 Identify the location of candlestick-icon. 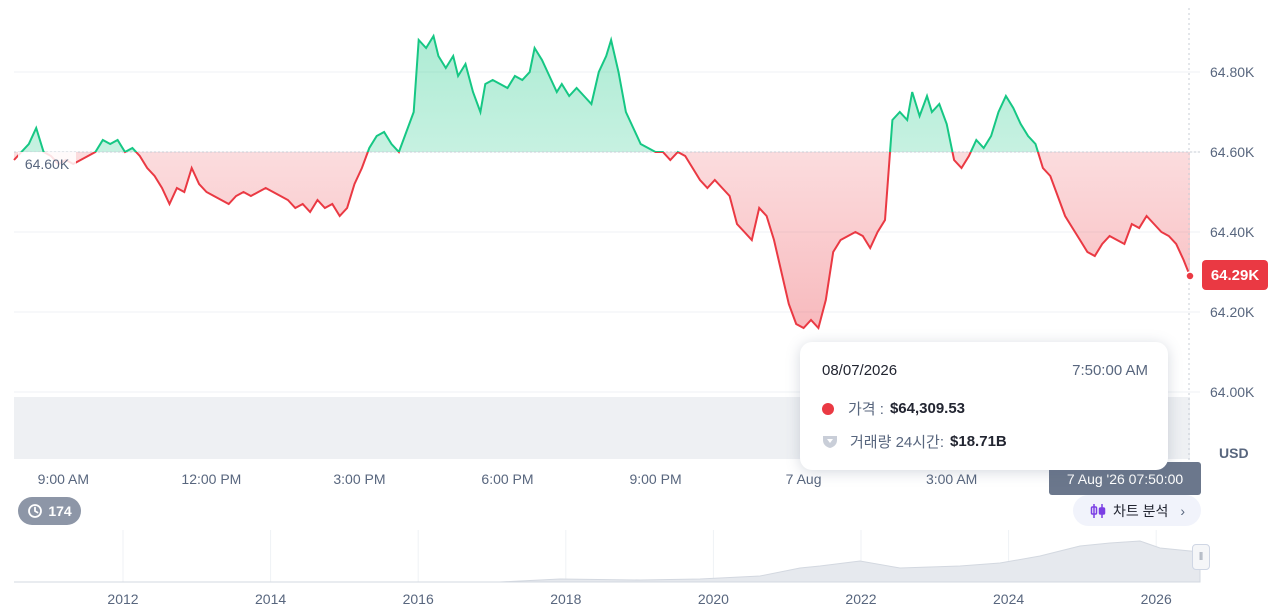
(1098, 510).